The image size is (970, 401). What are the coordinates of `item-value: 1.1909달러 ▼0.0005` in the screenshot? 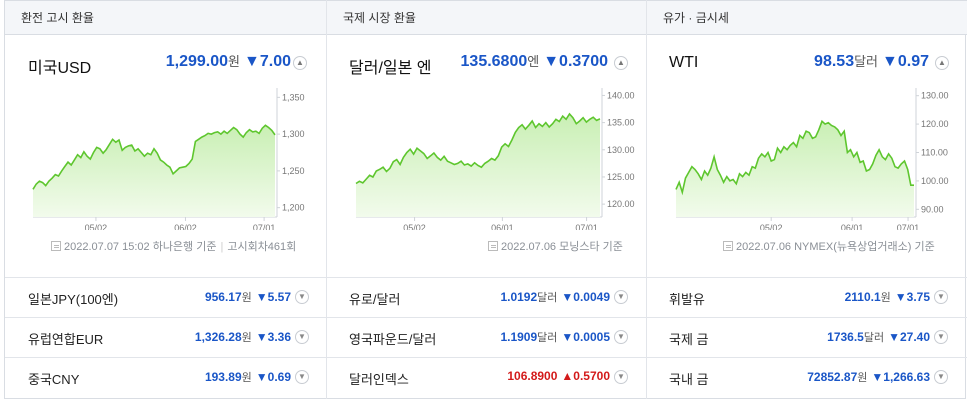 It's located at (555, 337).